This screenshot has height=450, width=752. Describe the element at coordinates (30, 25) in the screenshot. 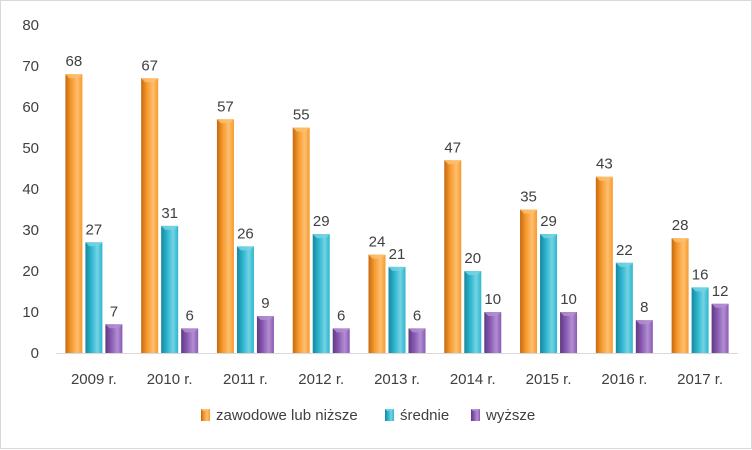

I see `y-tick-label: 80` at that location.